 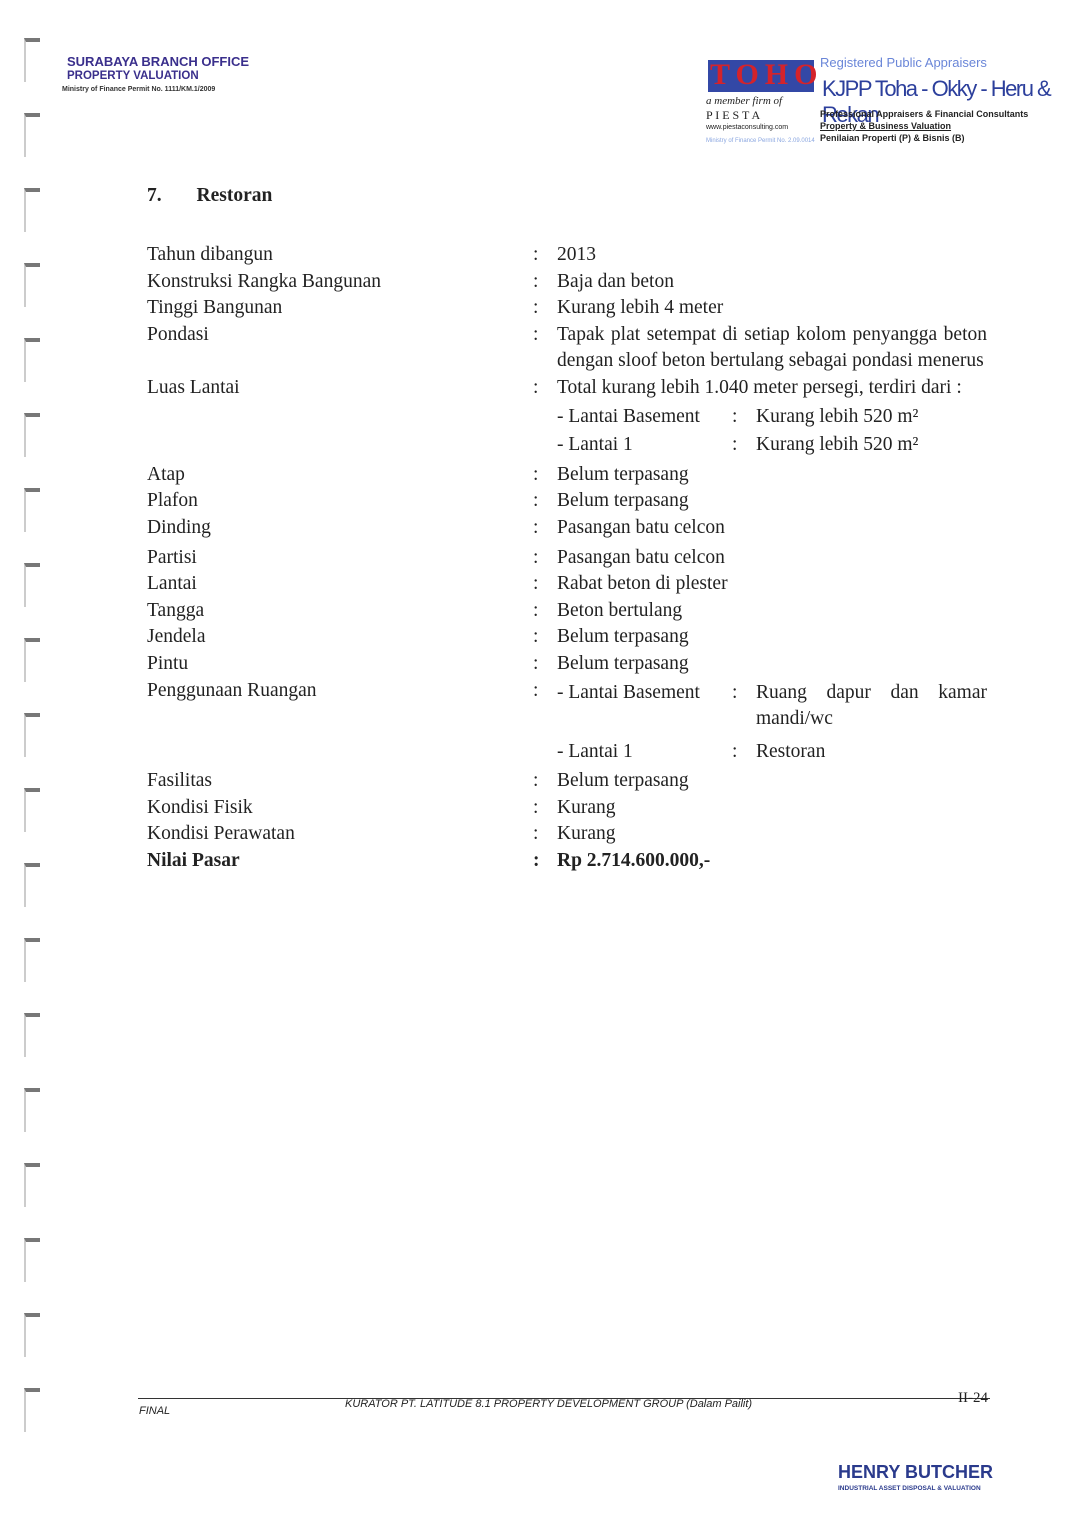 I want to click on spec-row: Jendela: Belum terpasang, so click(x=567, y=637).